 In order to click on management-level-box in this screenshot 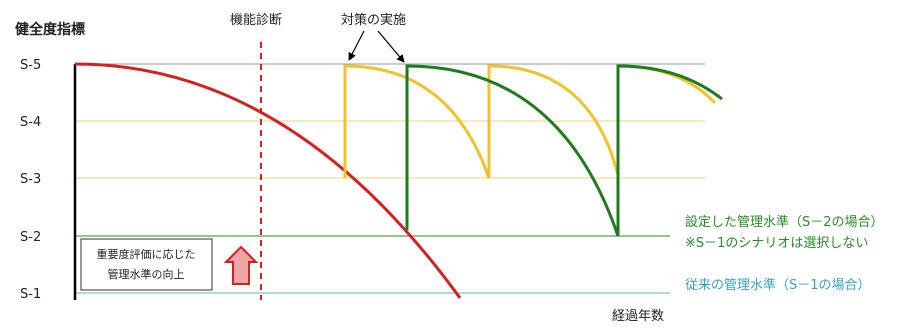, I will do `click(146, 264)`.